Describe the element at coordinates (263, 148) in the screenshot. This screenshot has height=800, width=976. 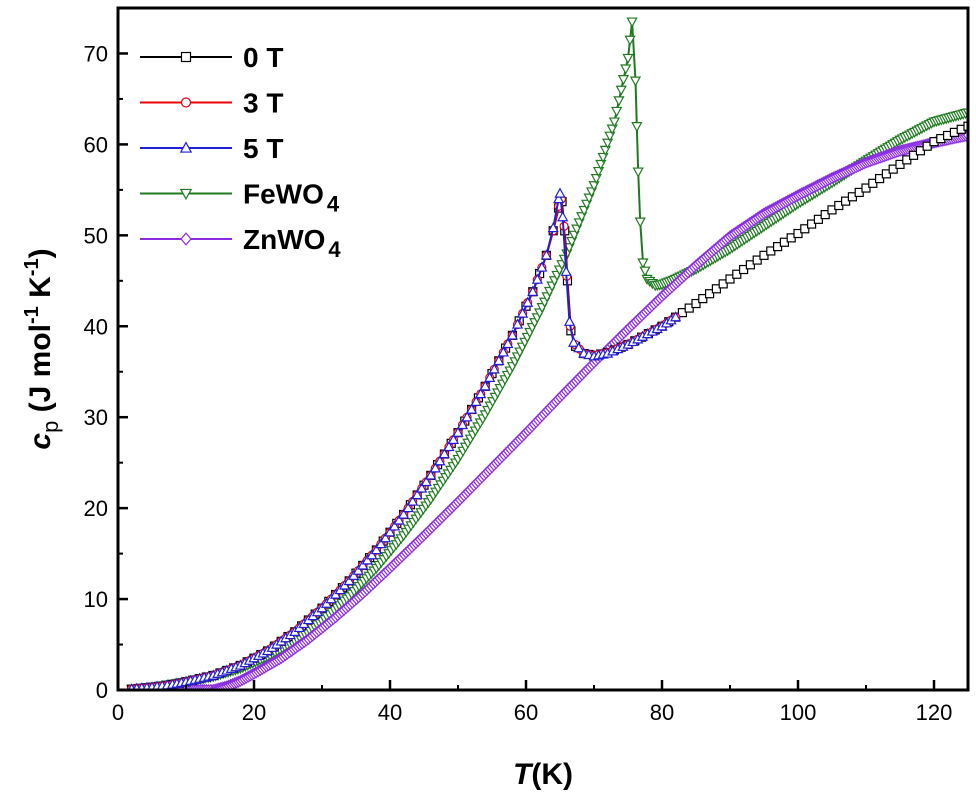
I see `legend-label: 5 T` at that location.